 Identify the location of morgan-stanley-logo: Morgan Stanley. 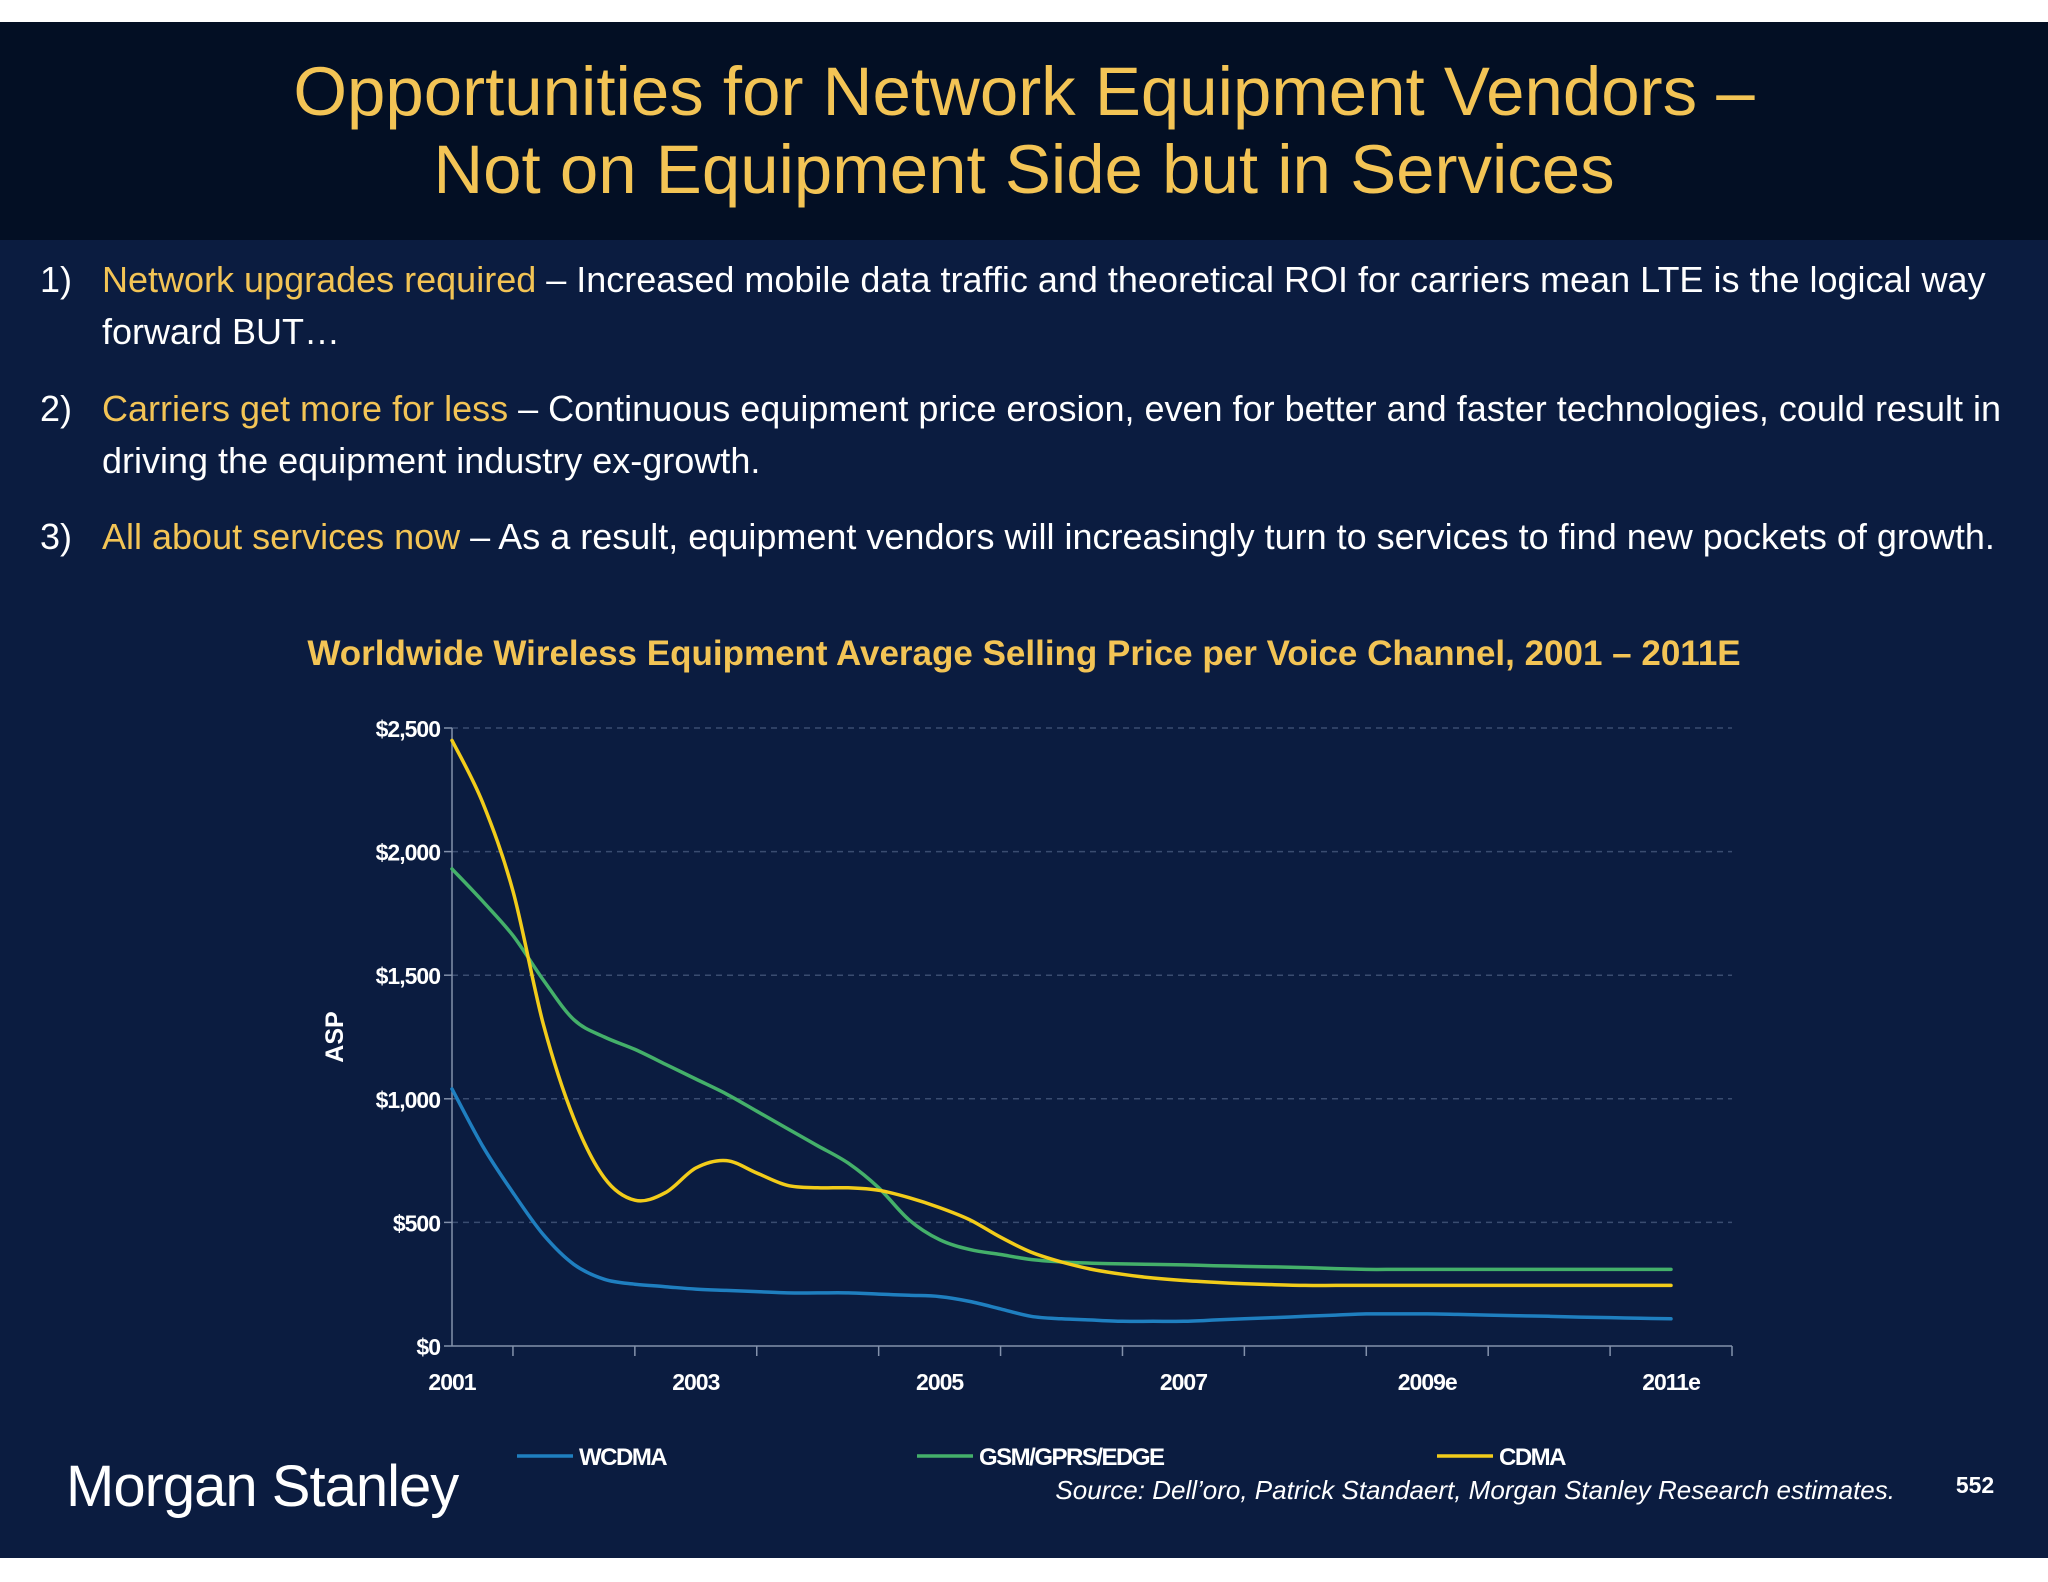
(262, 1486).